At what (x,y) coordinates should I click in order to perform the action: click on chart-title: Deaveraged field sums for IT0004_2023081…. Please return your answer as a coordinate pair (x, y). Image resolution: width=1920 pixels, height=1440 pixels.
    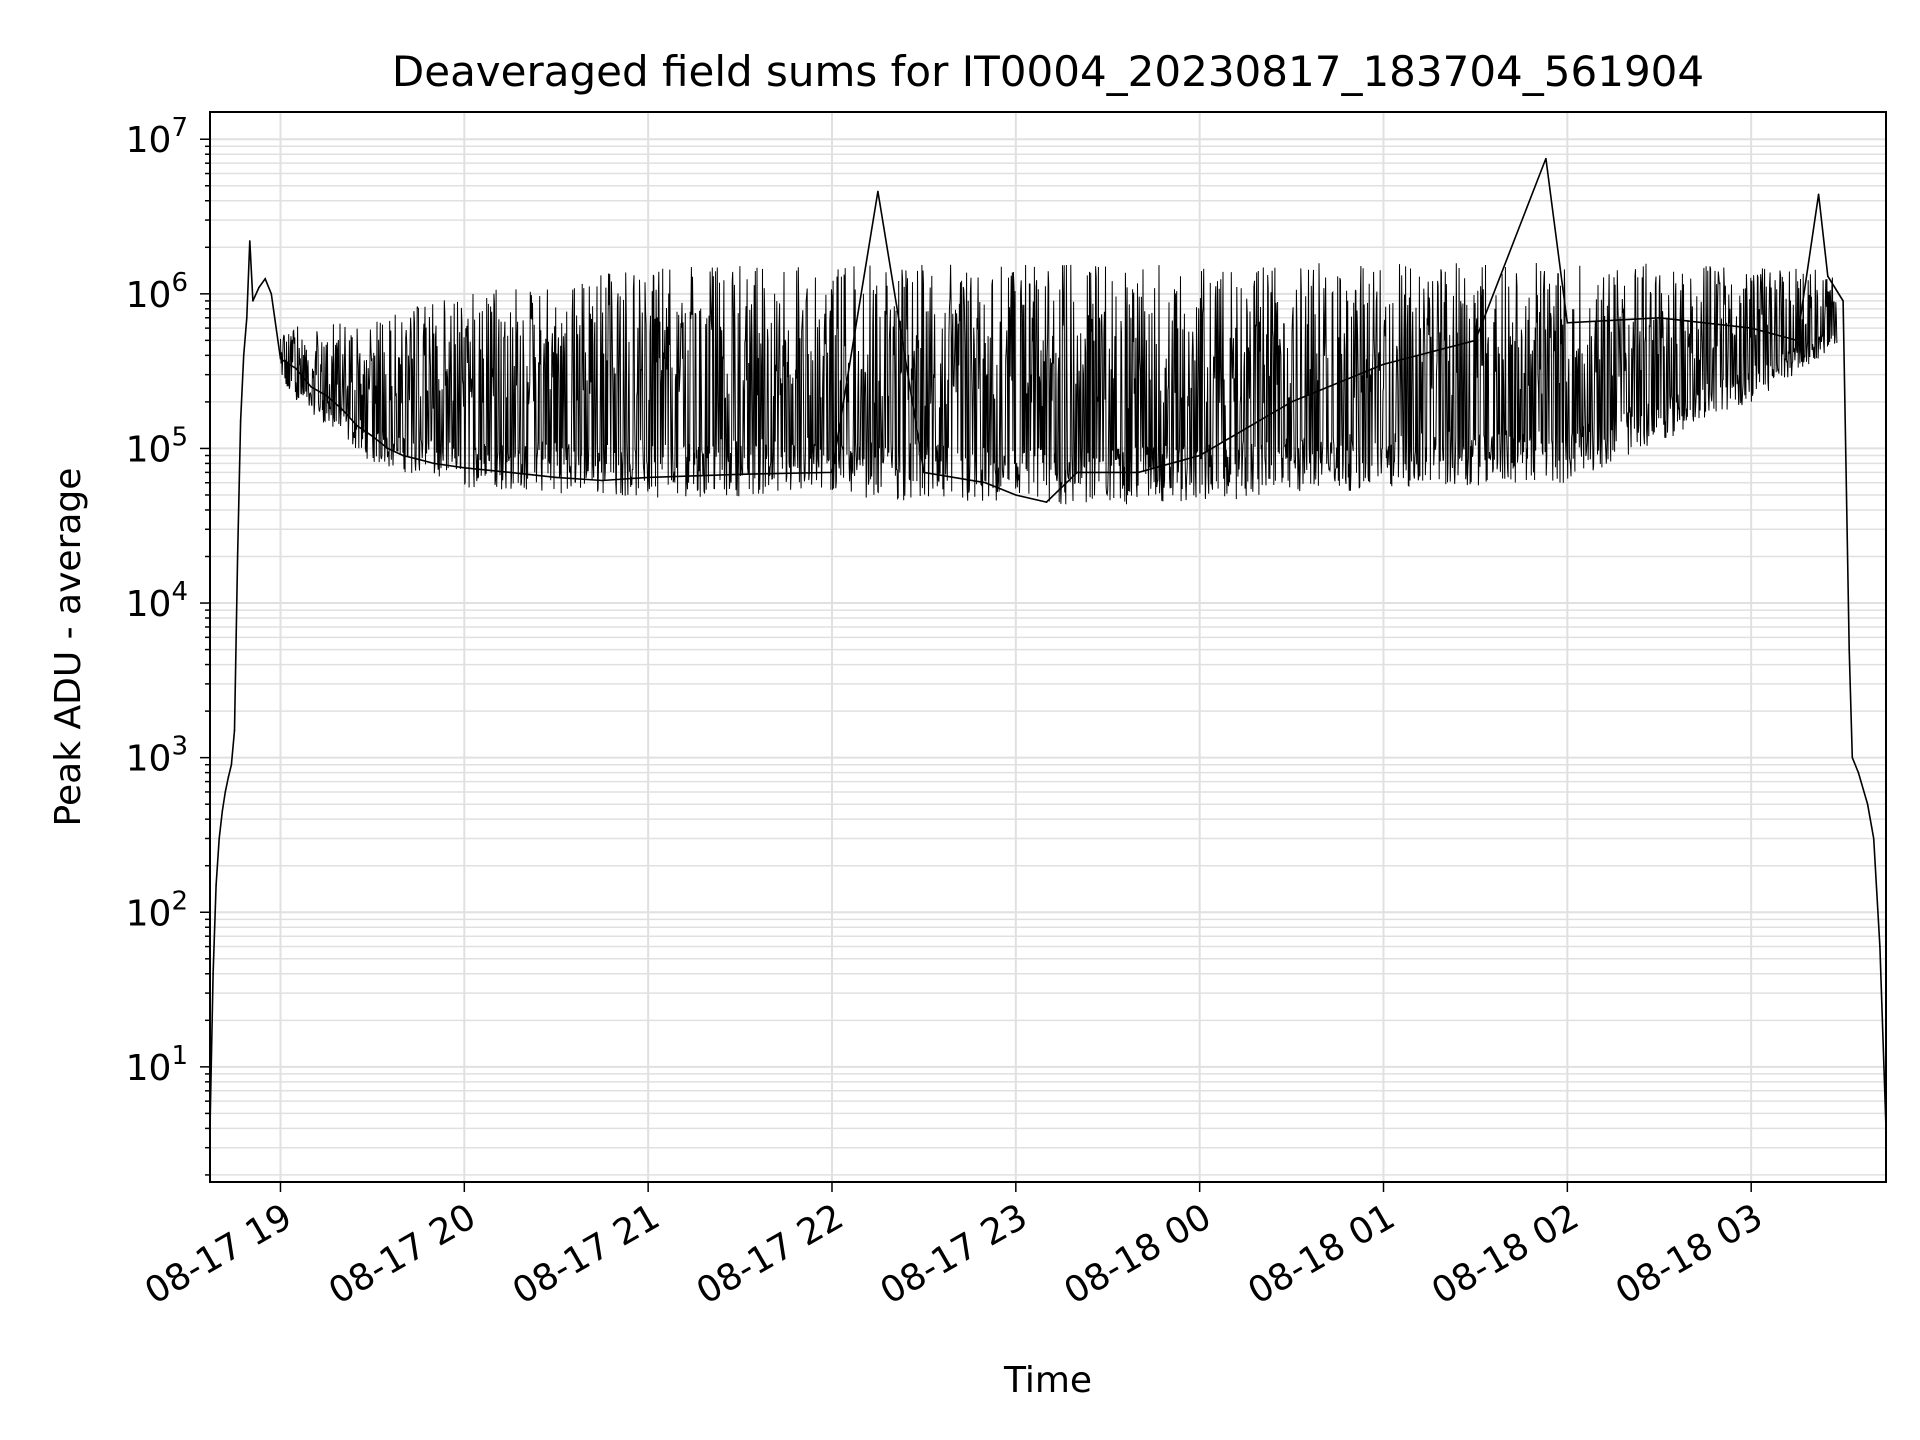
    Looking at the image, I should click on (1048, 71).